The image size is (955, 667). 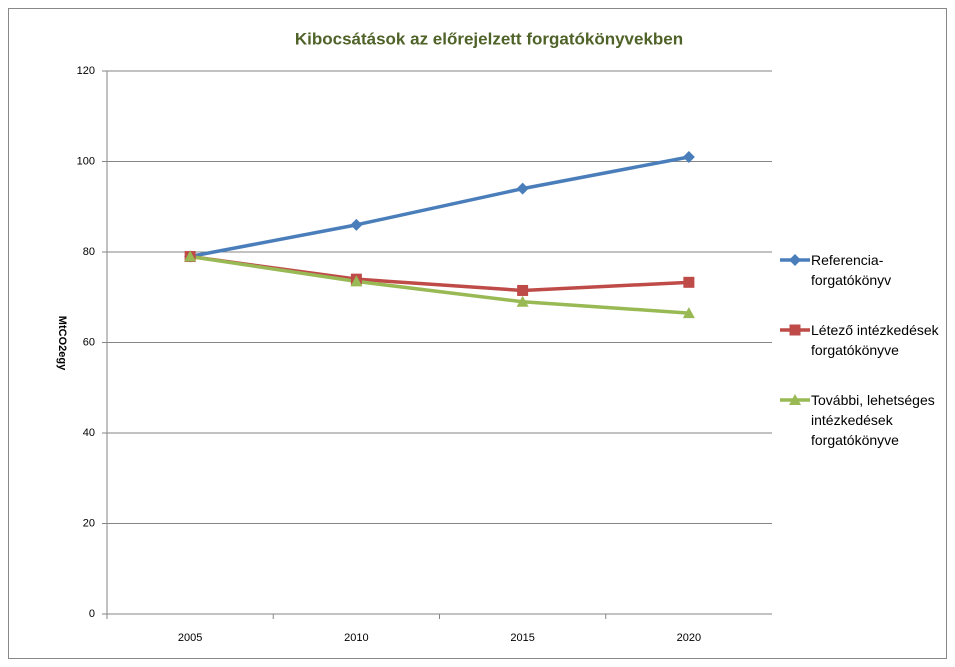 What do you see at coordinates (86, 71) in the screenshot?
I see `y-tick-label: 120` at bounding box center [86, 71].